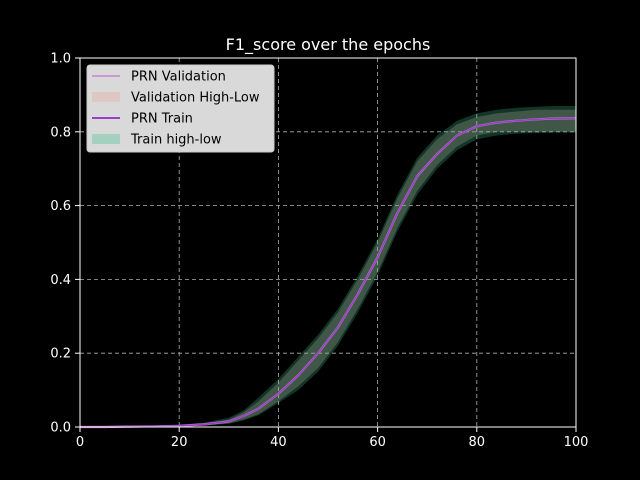 Image resolution: width=640 pixels, height=480 pixels. I want to click on legend-label: Train high-low, so click(176, 140).